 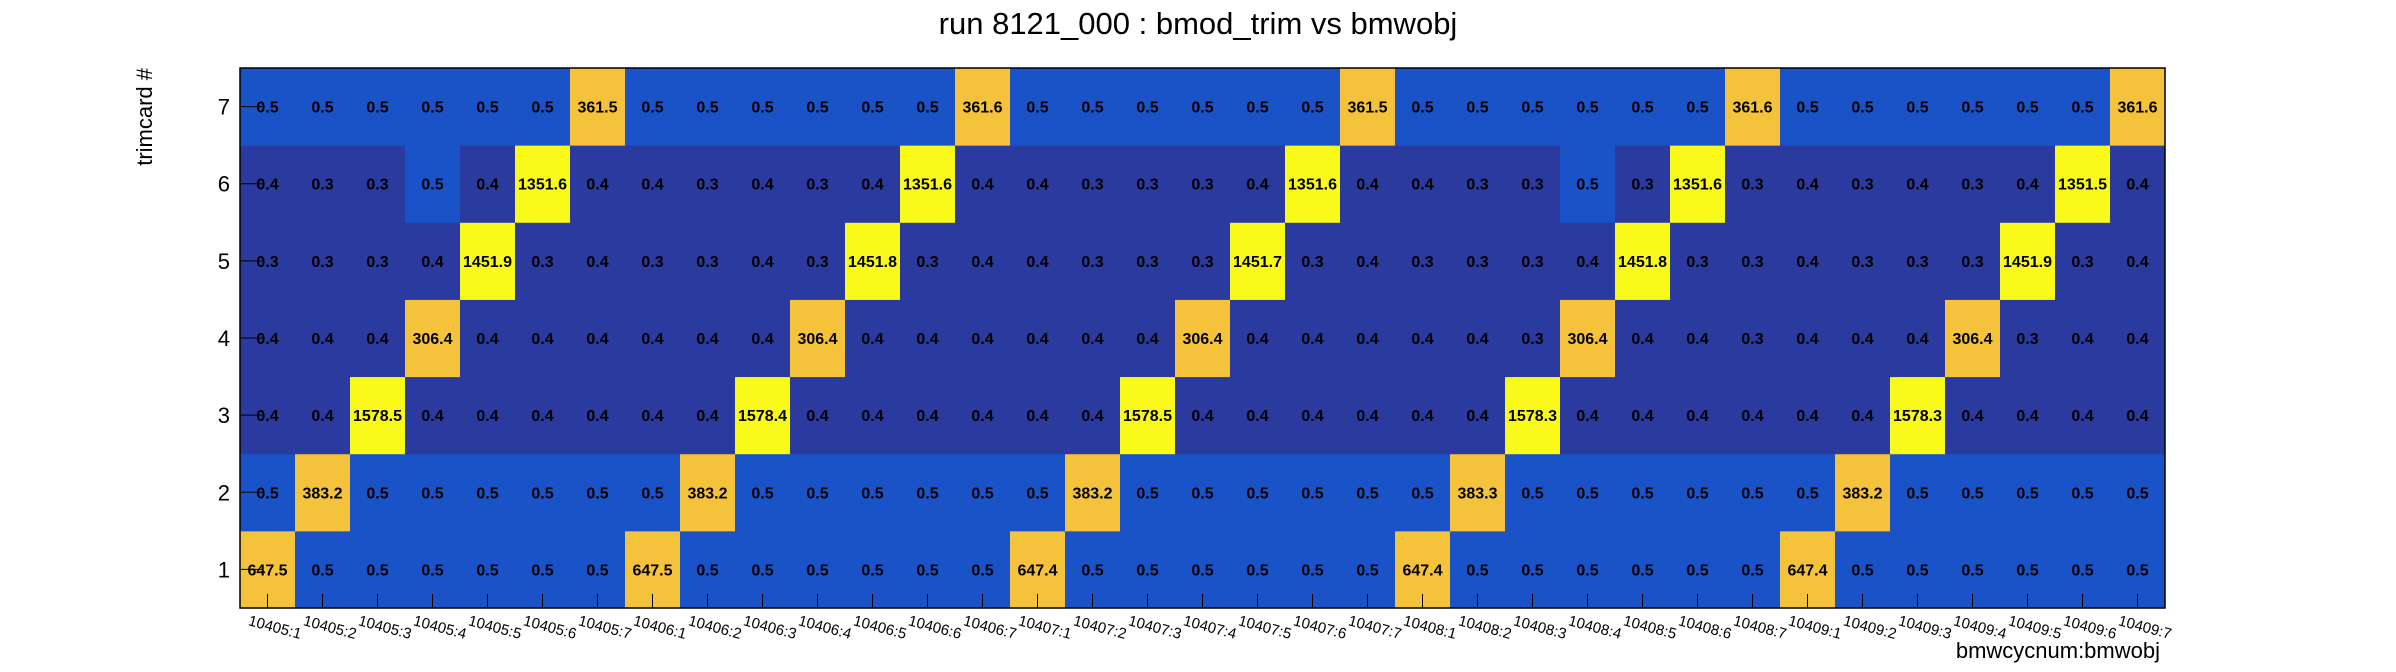 What do you see at coordinates (1092, 493) in the screenshot?
I see `cell-value-label: 383.2` at bounding box center [1092, 493].